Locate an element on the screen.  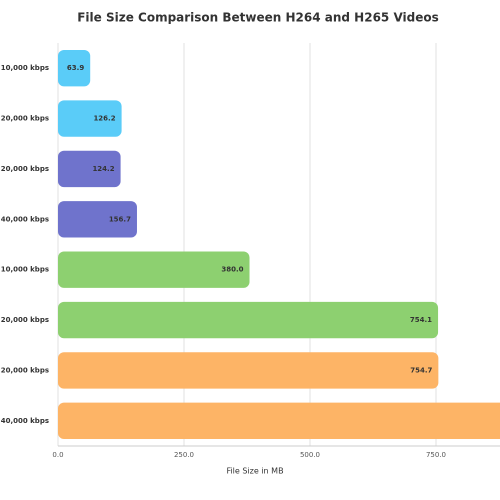
value-label: 380.0 is located at coordinates (232, 270).